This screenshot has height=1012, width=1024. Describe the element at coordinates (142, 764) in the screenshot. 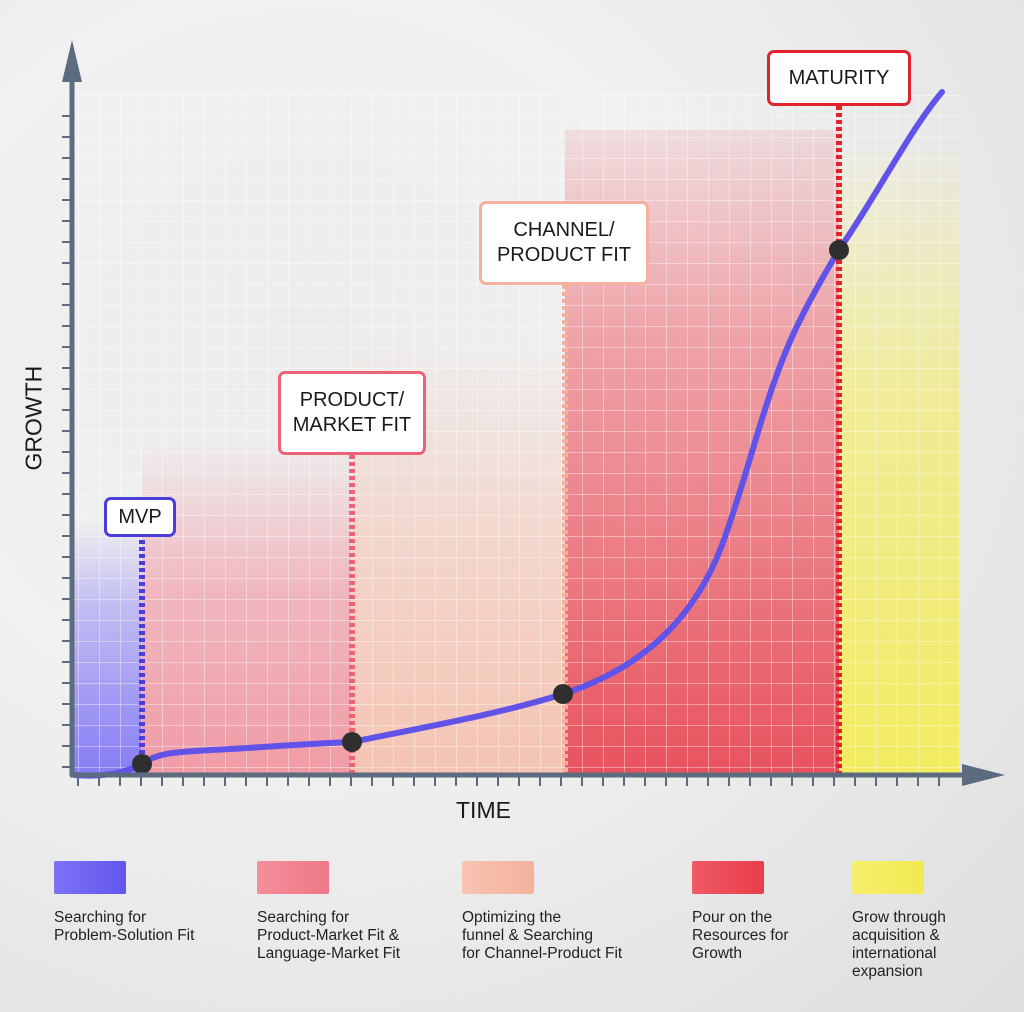

I see `mvp-dot` at that location.